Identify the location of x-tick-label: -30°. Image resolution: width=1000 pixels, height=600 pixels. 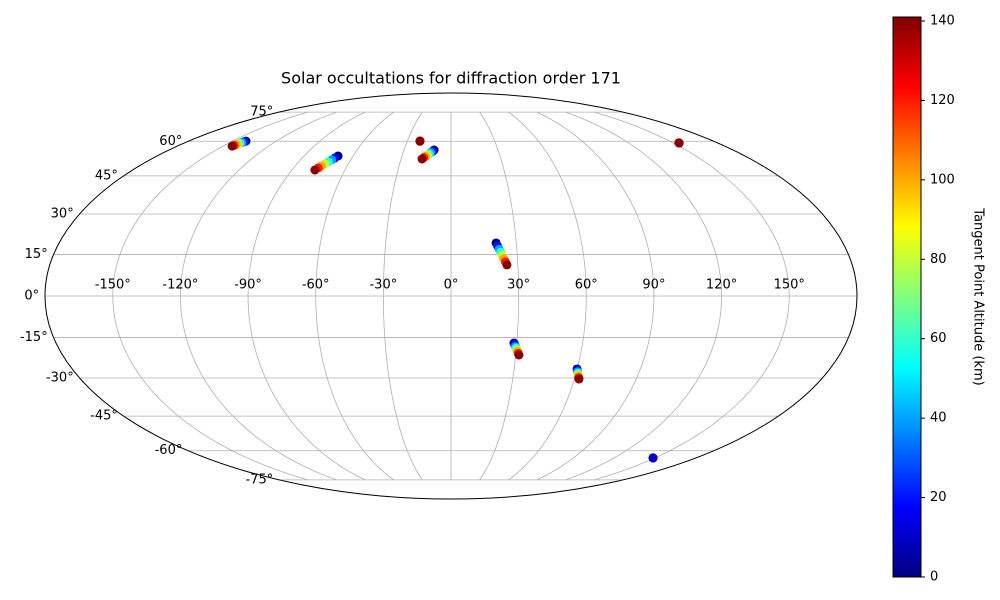
(383, 285).